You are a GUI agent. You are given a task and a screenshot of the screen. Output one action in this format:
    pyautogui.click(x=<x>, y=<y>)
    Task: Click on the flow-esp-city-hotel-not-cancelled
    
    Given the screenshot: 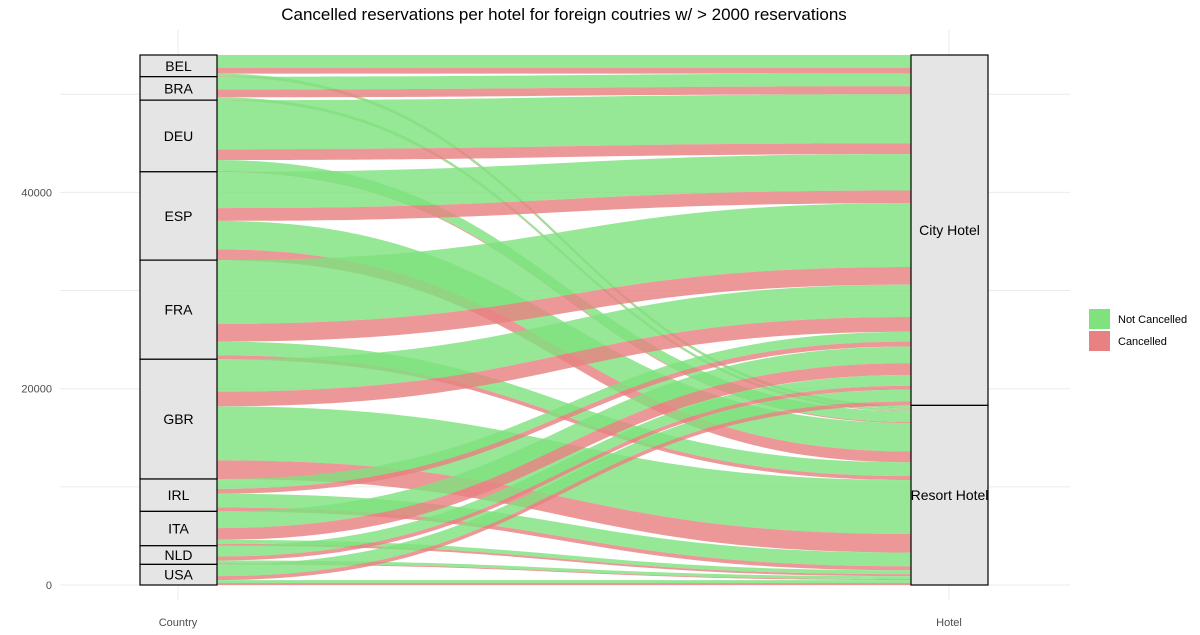 What is the action you would take?
    pyautogui.click(x=564, y=181)
    